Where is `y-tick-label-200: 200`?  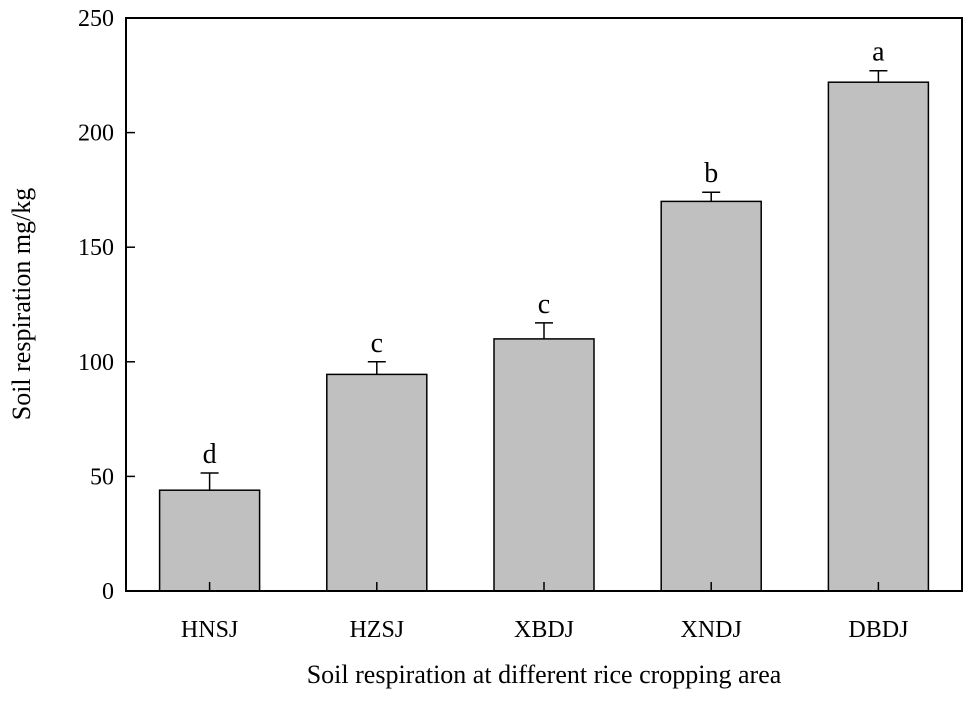 y-tick-label-200: 200 is located at coordinates (96, 134).